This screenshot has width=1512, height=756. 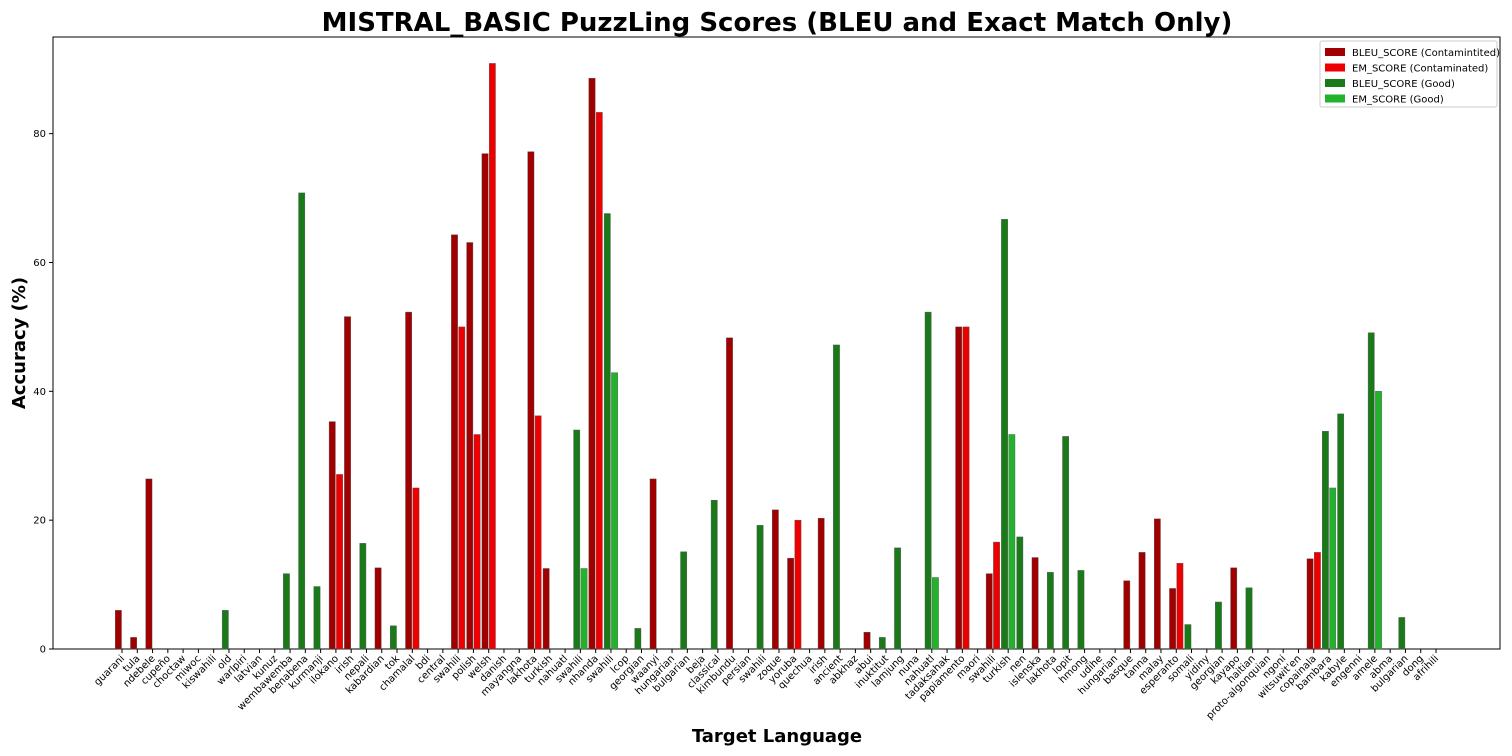 I want to click on bar-bleu-benabena, so click(x=302, y=421).